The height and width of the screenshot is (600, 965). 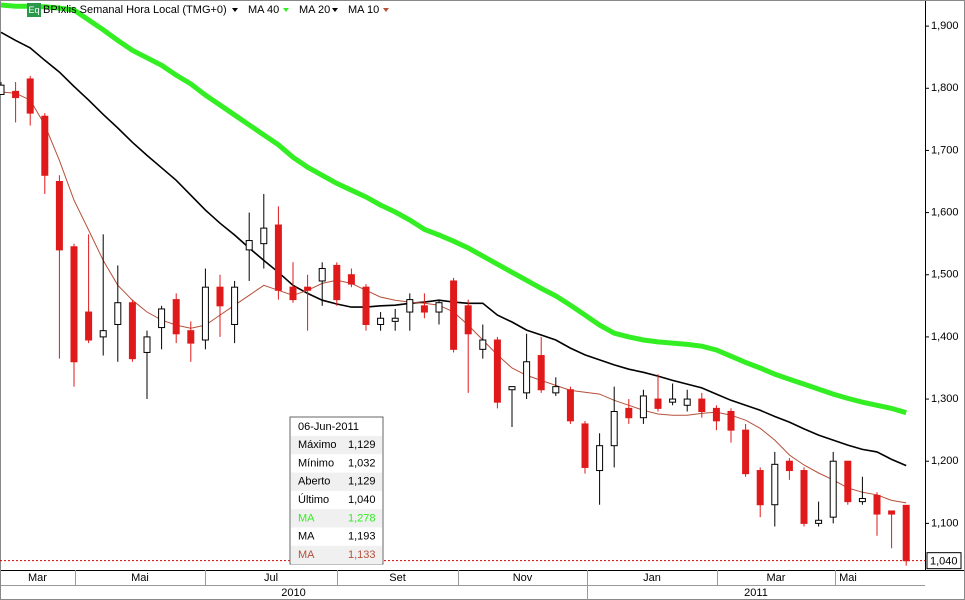 What do you see at coordinates (316, 463) in the screenshot?
I see `tooltip-row-label: Mínimo` at bounding box center [316, 463].